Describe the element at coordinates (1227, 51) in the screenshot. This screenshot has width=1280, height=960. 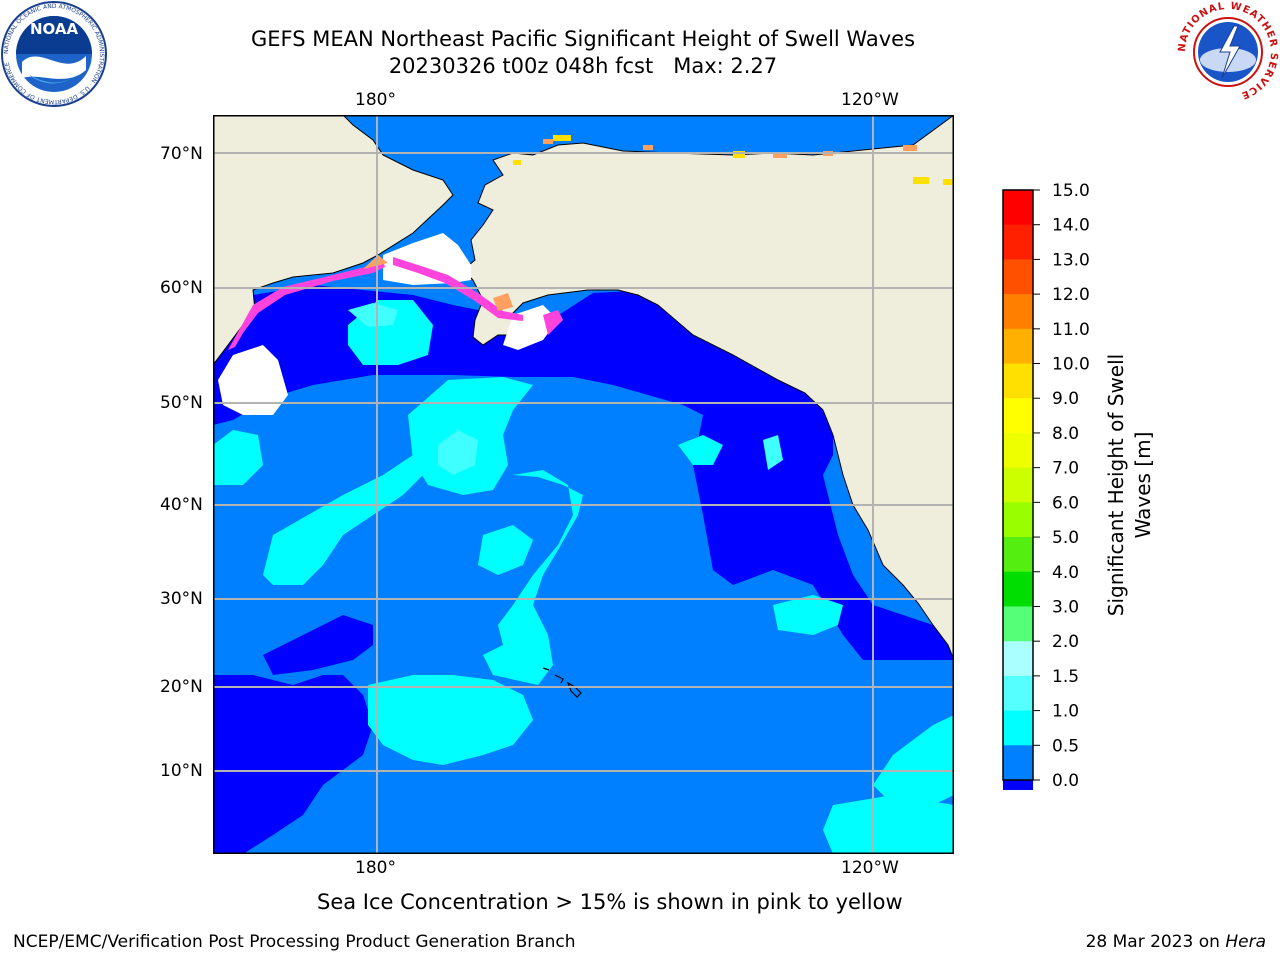
I see `nws-logo-icon: NATIONAL WEATHER SERVICE` at that location.